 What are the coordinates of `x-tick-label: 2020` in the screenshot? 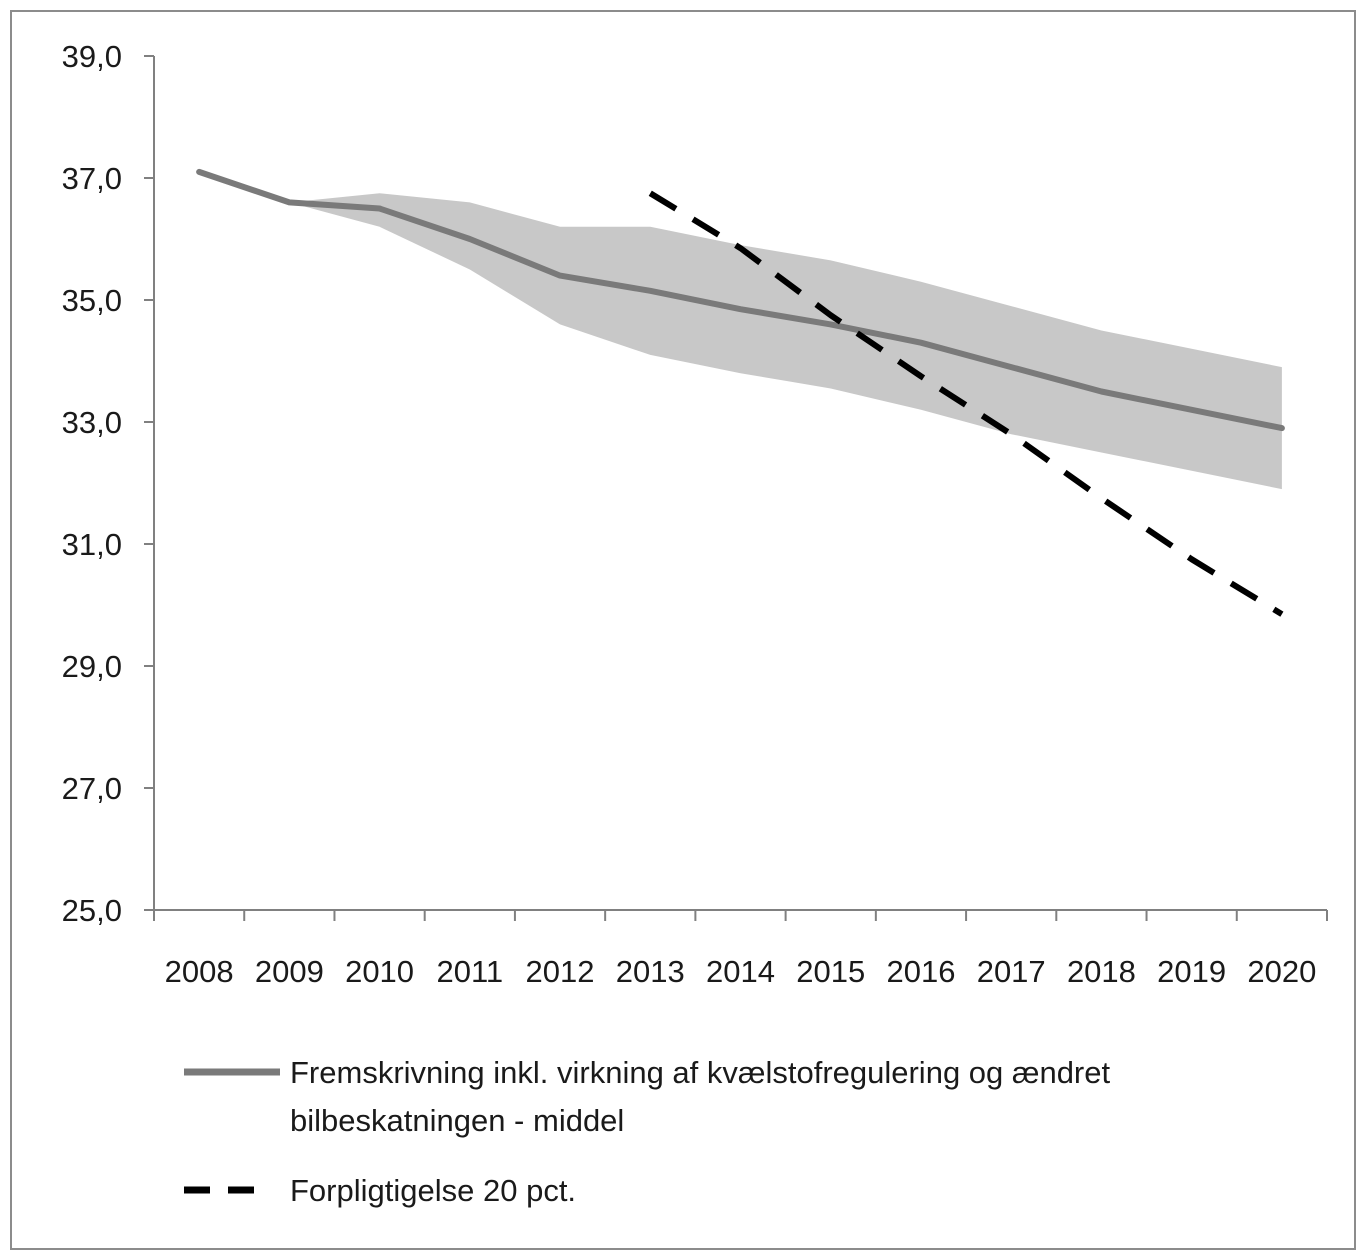 It's located at (1281, 971).